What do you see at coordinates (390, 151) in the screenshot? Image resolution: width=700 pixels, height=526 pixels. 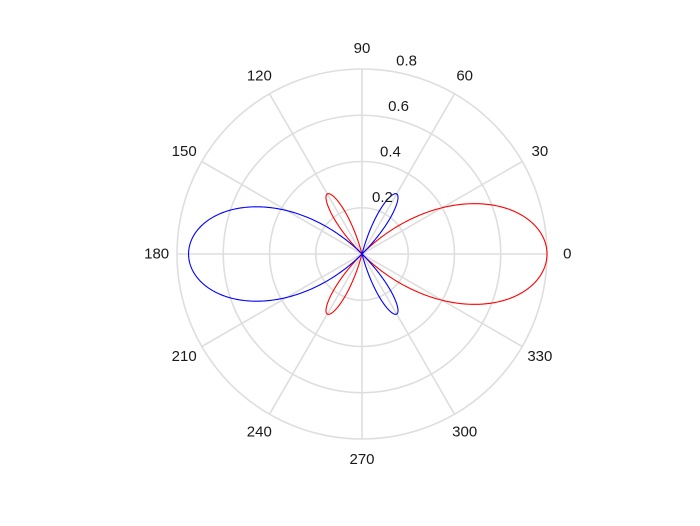 I see `radial-tick-label-0_4: 0.4` at bounding box center [390, 151].